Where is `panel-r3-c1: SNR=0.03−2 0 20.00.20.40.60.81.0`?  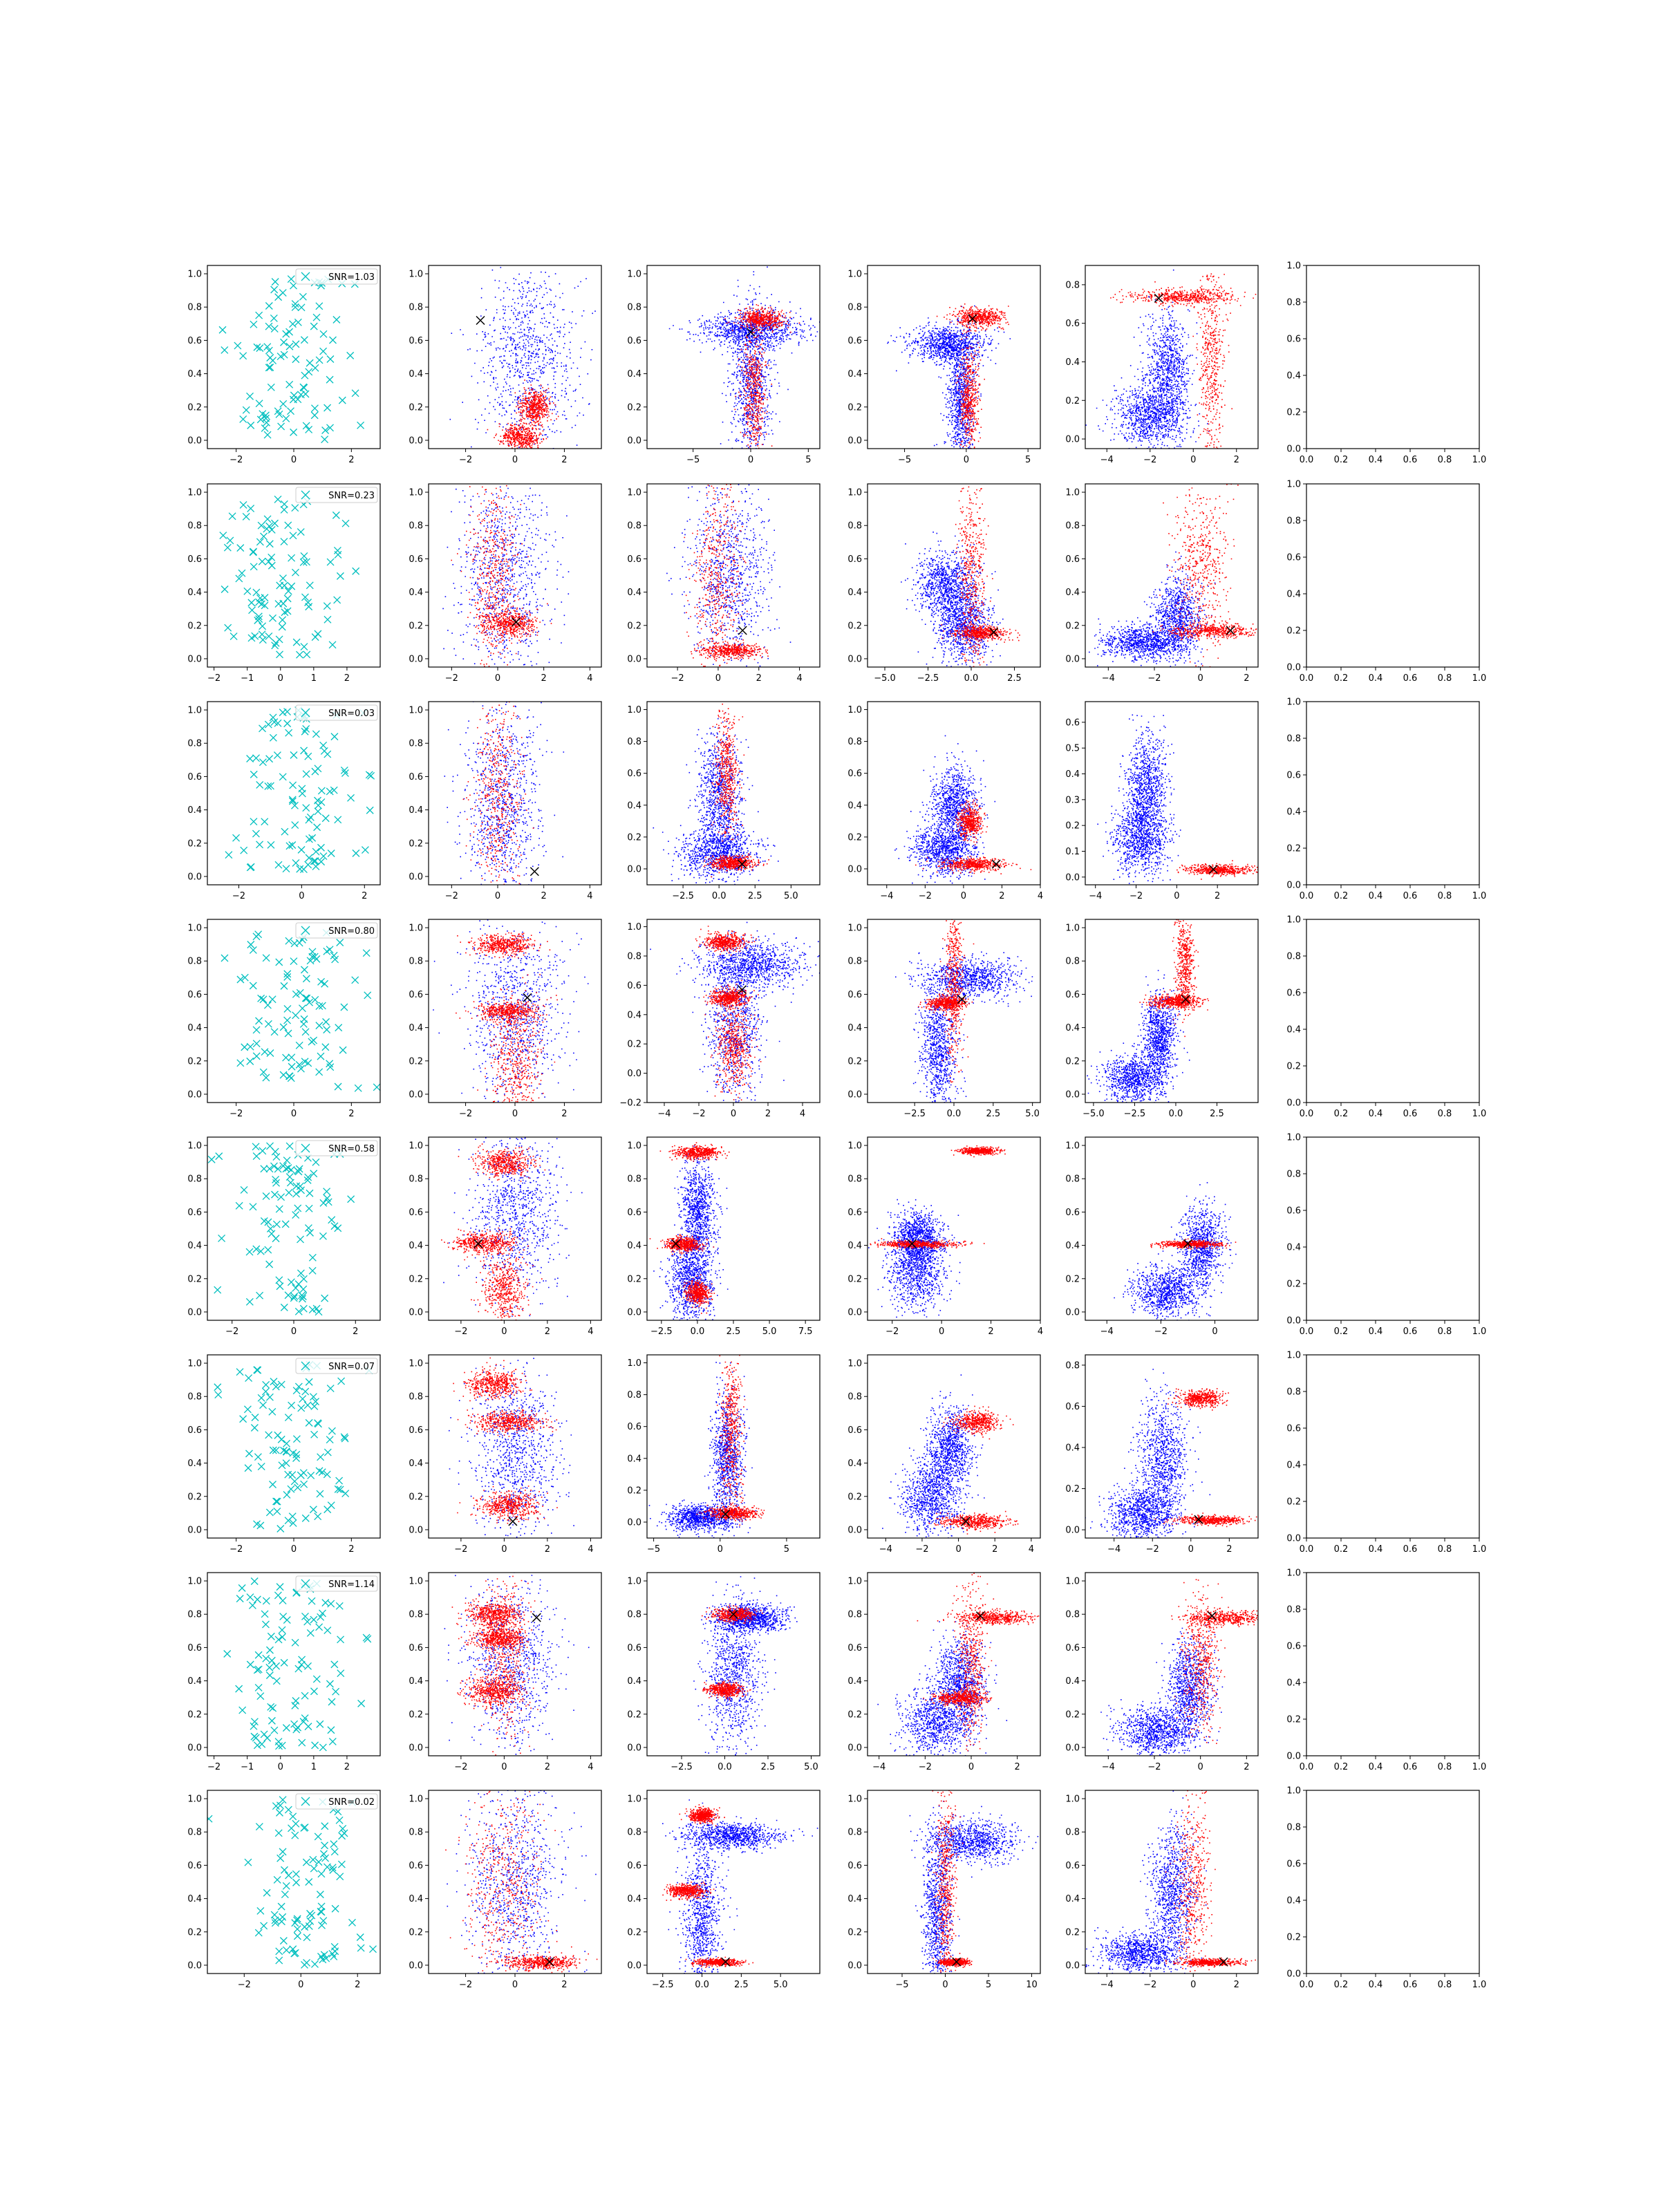
panel-r3-c1: SNR=0.03−2 0 20.00.20.40.60.81.0 is located at coordinates (289, 801).